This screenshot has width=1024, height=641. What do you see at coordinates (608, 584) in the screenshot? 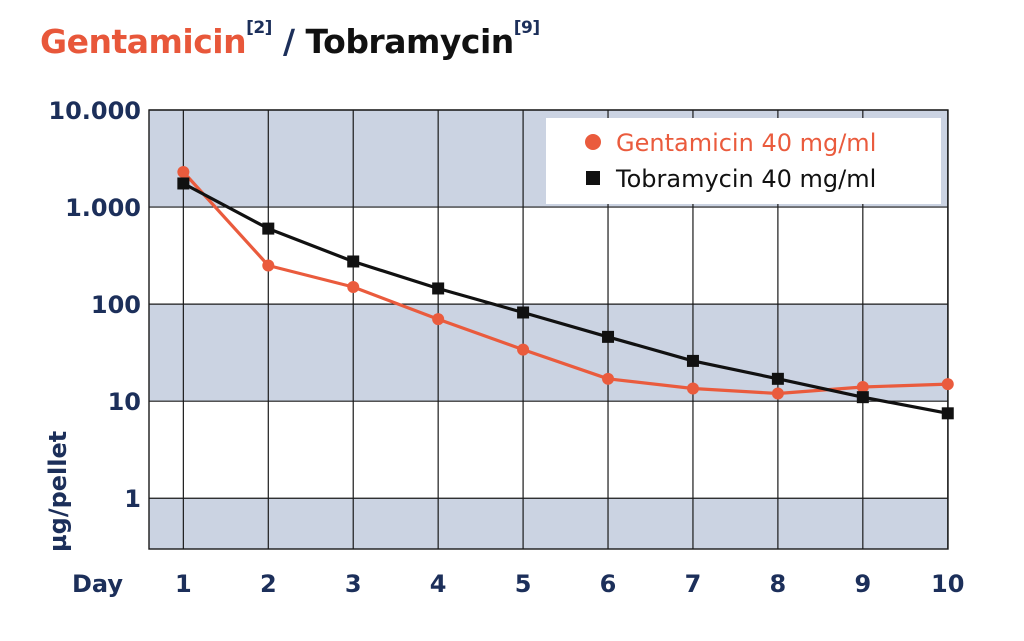
I see `x-tick-label: 6` at bounding box center [608, 584].